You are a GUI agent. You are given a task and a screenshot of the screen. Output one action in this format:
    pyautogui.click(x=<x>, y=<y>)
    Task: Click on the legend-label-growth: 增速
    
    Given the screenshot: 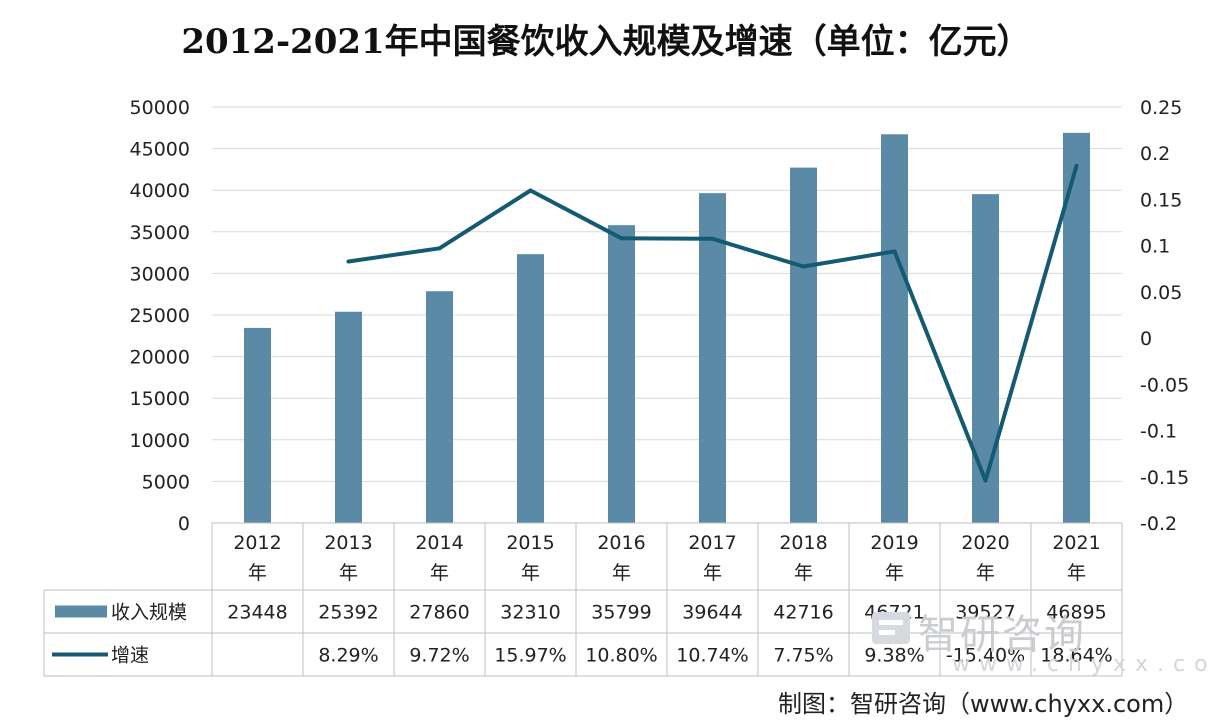 What is the action you would take?
    pyautogui.click(x=130, y=656)
    